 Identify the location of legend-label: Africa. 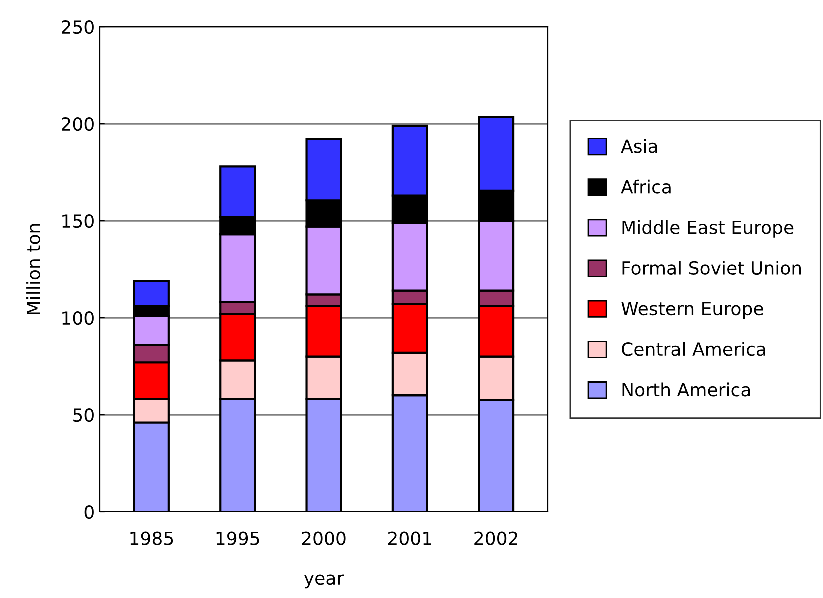
(646, 187).